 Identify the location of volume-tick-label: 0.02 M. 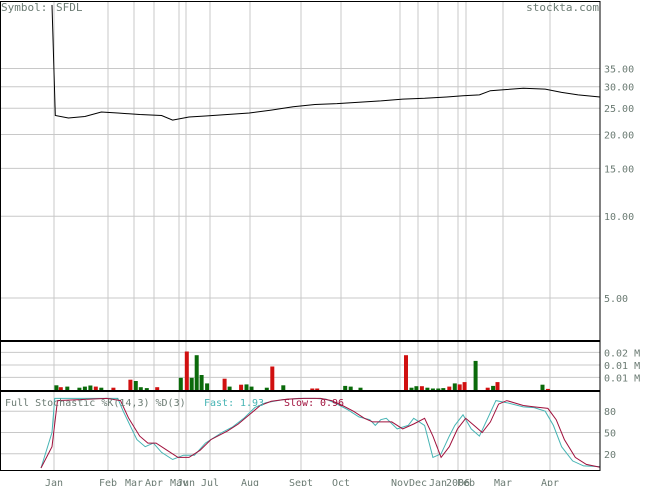
(622, 353).